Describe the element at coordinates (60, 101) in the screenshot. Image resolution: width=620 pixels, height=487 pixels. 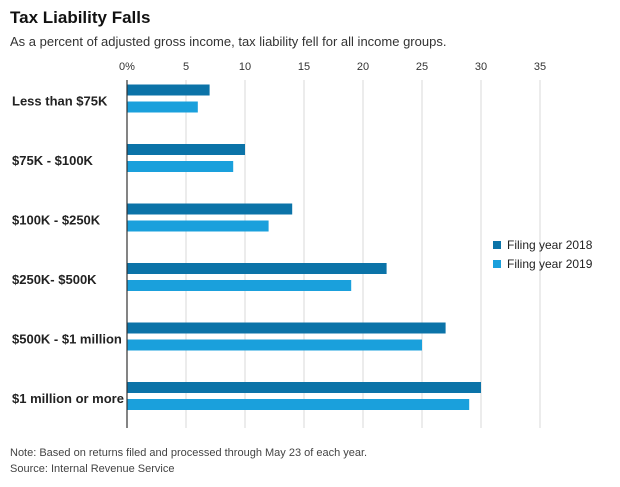
I see `category-label: Less than $75K` at that location.